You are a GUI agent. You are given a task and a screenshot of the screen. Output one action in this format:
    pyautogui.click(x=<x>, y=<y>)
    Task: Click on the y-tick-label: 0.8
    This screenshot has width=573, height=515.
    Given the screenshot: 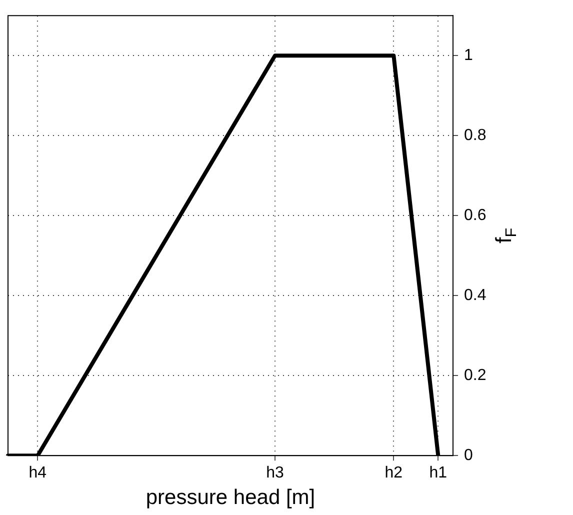 What is the action you would take?
    pyautogui.click(x=475, y=135)
    